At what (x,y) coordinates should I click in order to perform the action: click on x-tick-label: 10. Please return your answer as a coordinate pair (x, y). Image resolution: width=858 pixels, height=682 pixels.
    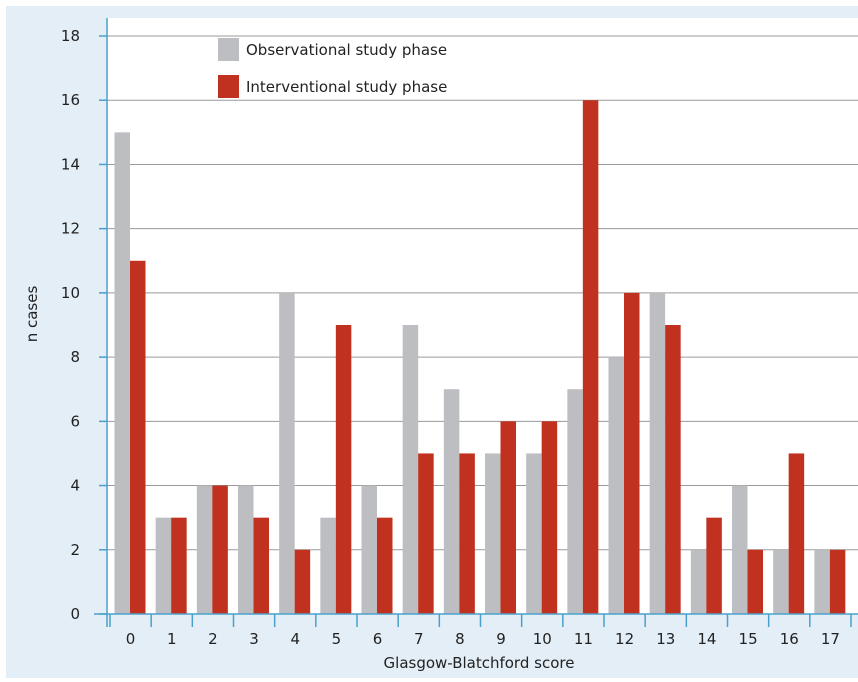
    Looking at the image, I should click on (542, 639).